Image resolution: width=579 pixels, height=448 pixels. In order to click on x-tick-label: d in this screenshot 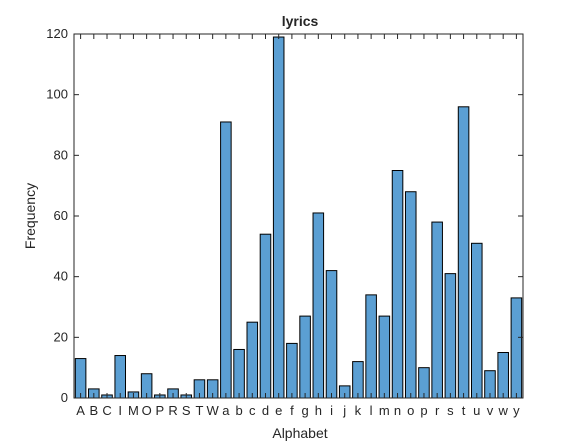, I will do `click(265, 410)`.